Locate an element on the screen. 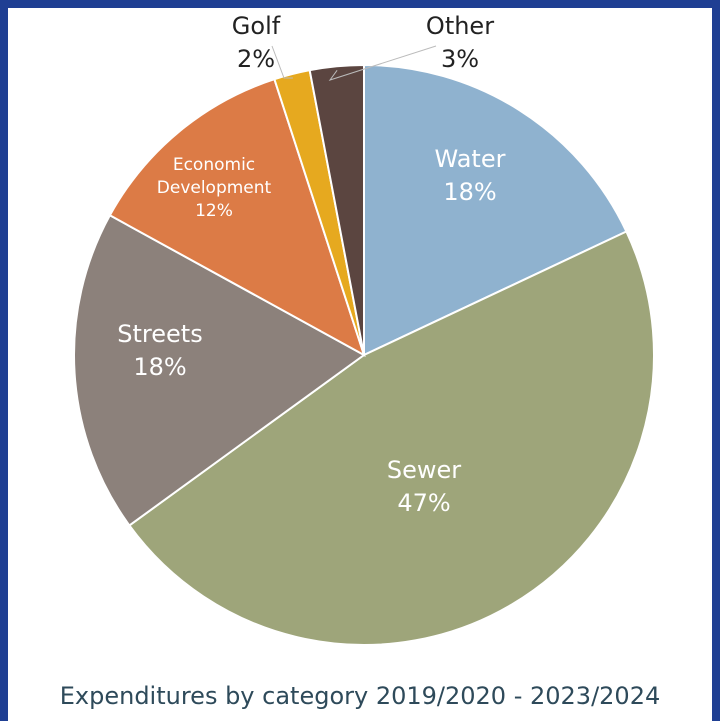 Image resolution: width=720 pixels, height=721 pixels. slice-label-water: Water 18% is located at coordinates (470, 175).